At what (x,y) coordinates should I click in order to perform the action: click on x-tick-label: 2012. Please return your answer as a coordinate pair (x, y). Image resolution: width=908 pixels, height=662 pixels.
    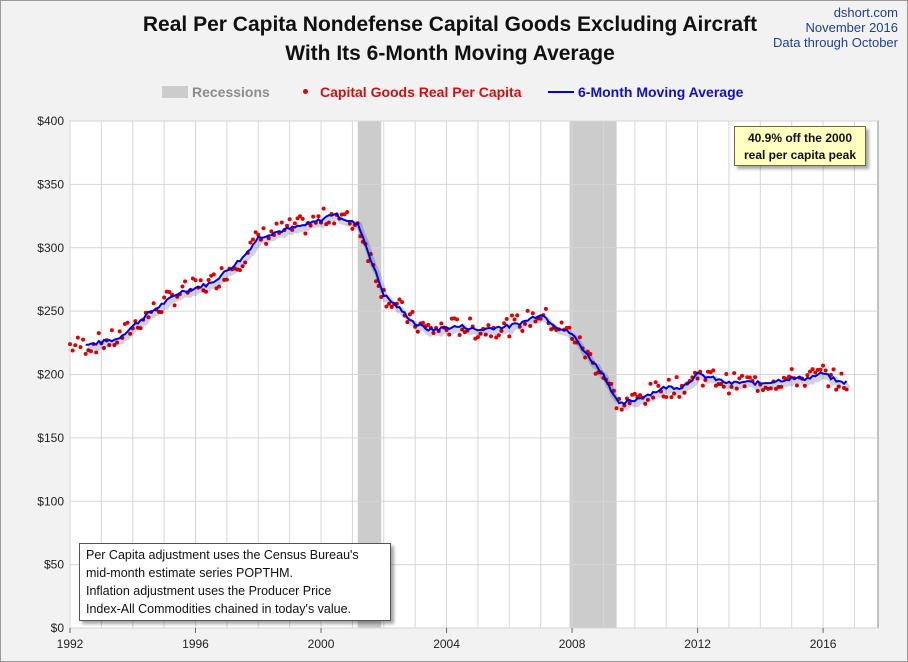
    Looking at the image, I should click on (697, 644).